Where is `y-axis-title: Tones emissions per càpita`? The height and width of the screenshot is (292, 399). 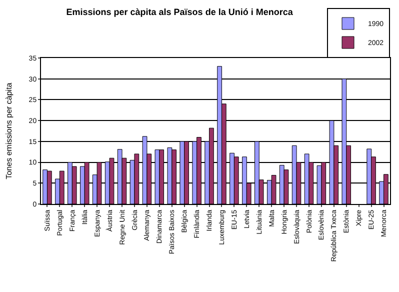 y-axis-title: Tones emissions per càpita is located at coordinates (9, 131).